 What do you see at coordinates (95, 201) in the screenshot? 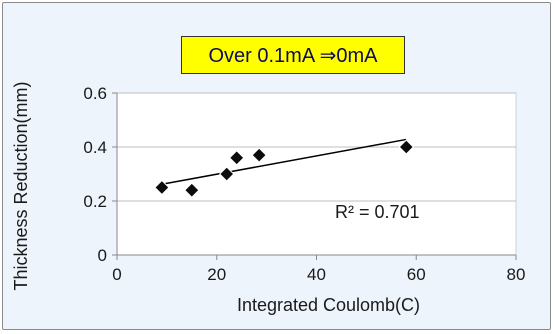
I see `y-tick-label: 0.2` at bounding box center [95, 201].